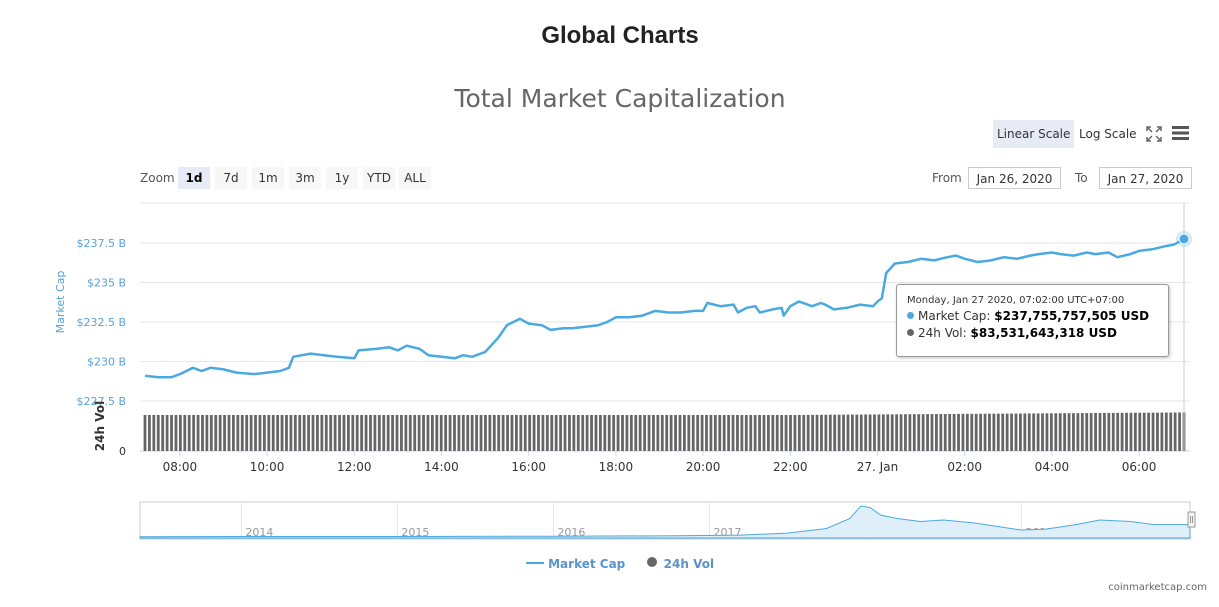  Describe the element at coordinates (342, 178) in the screenshot. I see `zoom-1y-button: 1y` at that location.